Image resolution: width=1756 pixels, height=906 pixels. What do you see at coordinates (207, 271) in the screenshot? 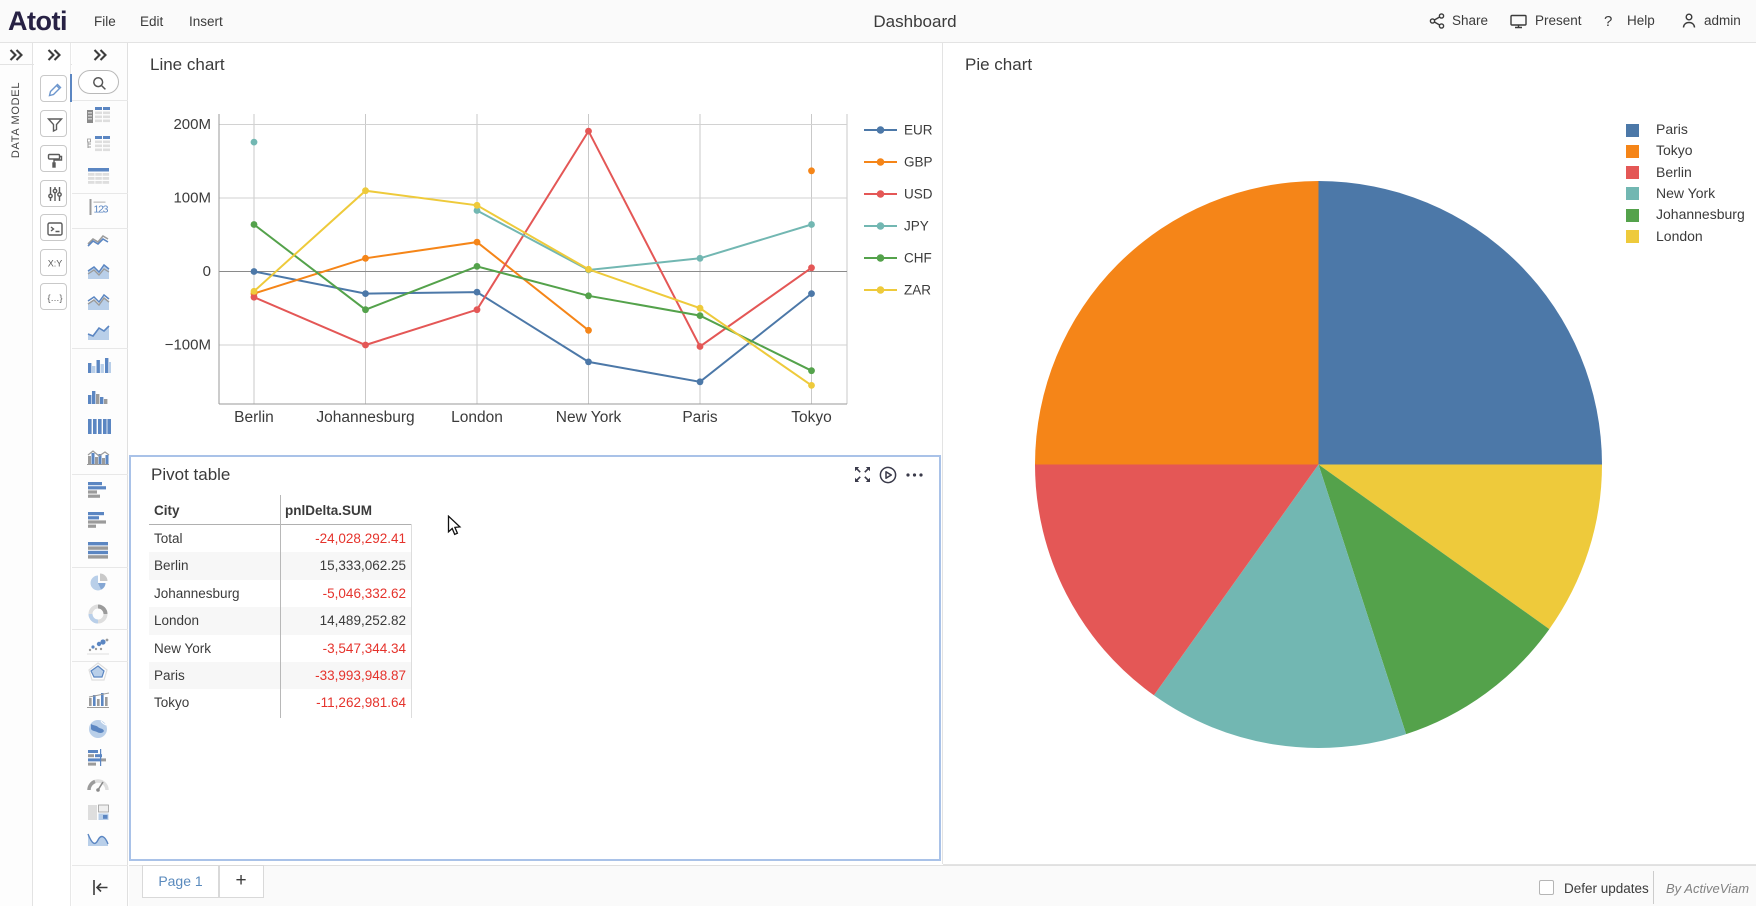
I see `svg-text: 0` at bounding box center [207, 271].